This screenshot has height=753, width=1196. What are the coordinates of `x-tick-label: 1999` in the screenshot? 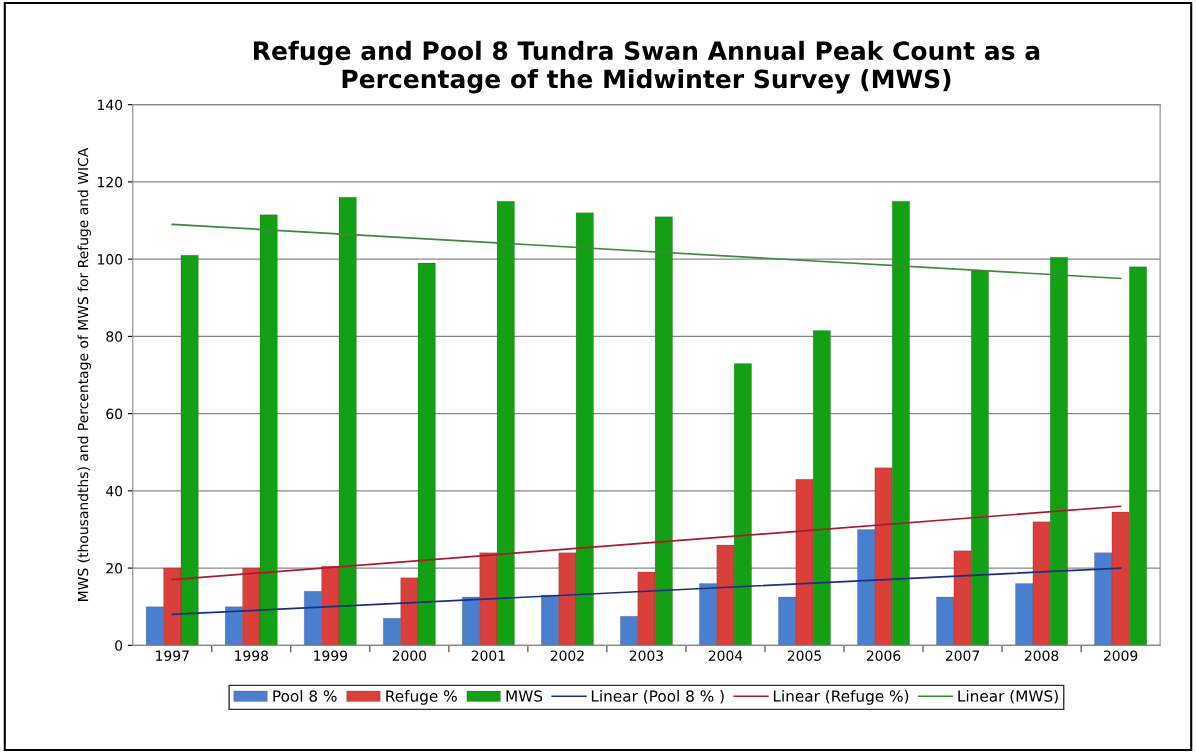 It's located at (331, 655).